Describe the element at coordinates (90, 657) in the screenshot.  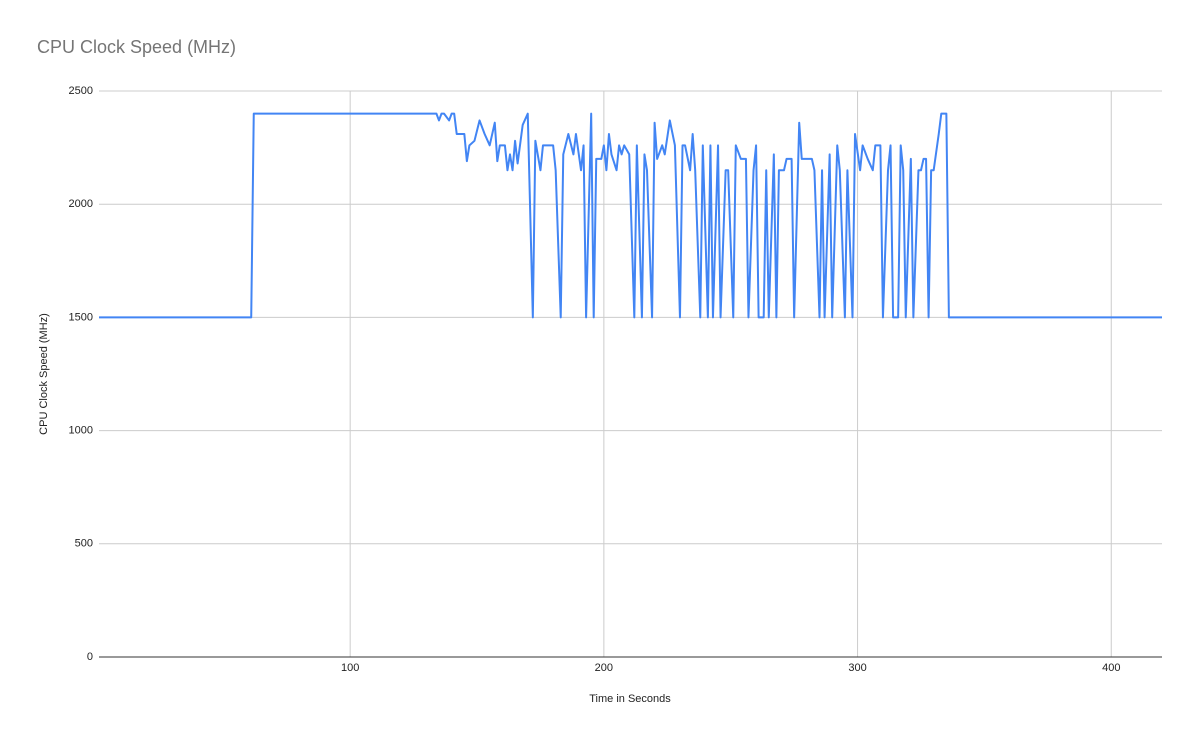
I see `y-tick-label: 0` at that location.